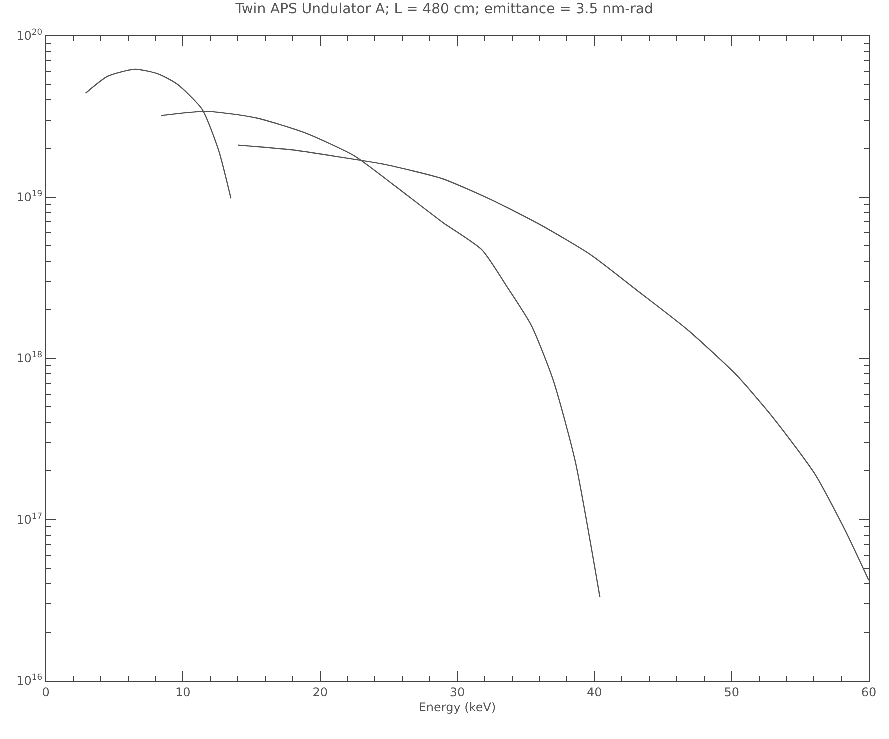  I want to click on x-tick-label: 30, so click(458, 692).